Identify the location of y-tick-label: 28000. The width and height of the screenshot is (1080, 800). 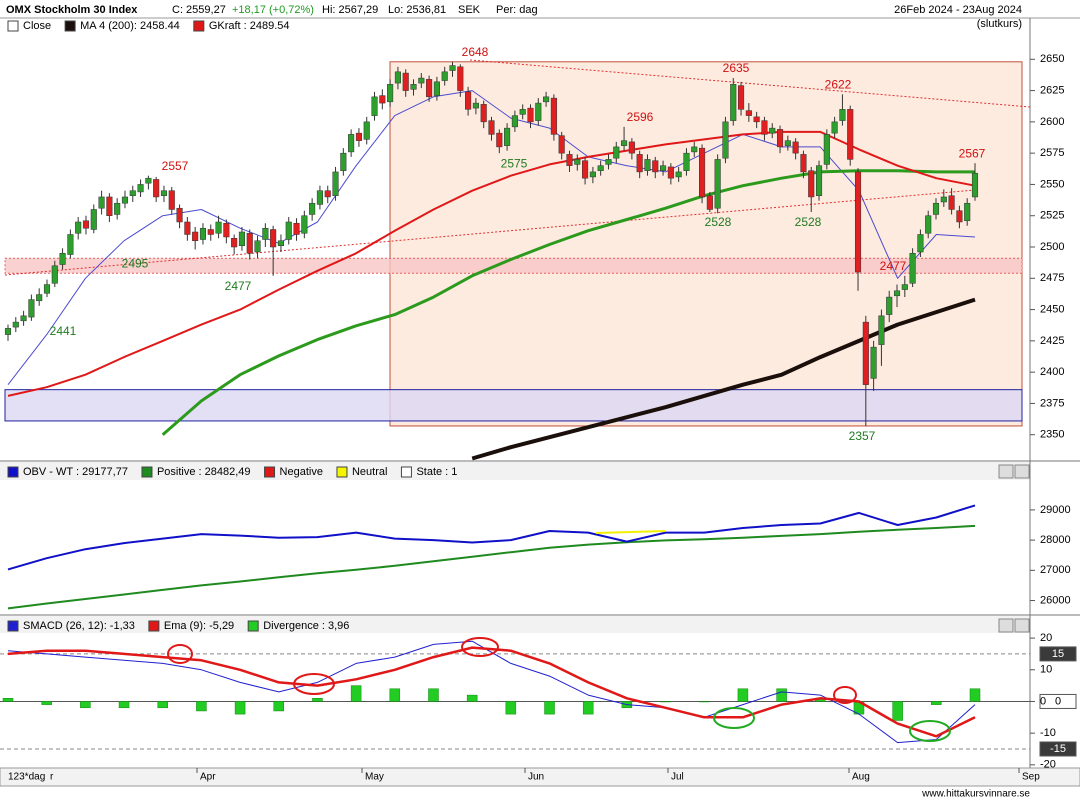
(1055, 540).